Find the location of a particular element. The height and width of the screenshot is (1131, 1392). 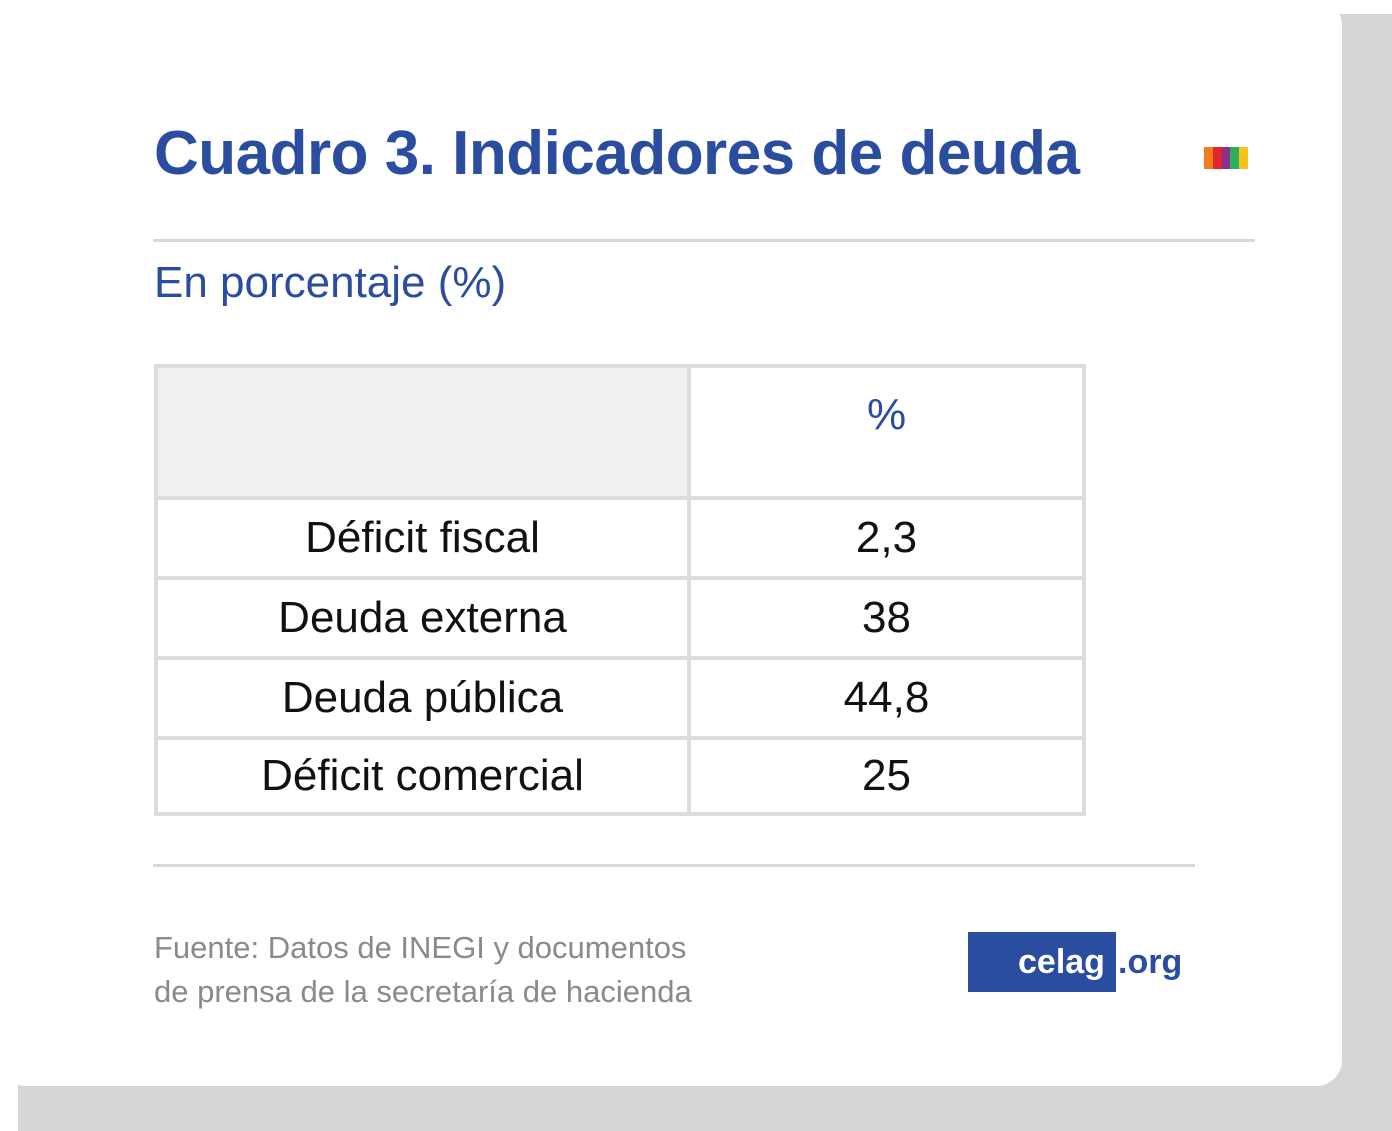

color-bars-logo is located at coordinates (1226, 158).